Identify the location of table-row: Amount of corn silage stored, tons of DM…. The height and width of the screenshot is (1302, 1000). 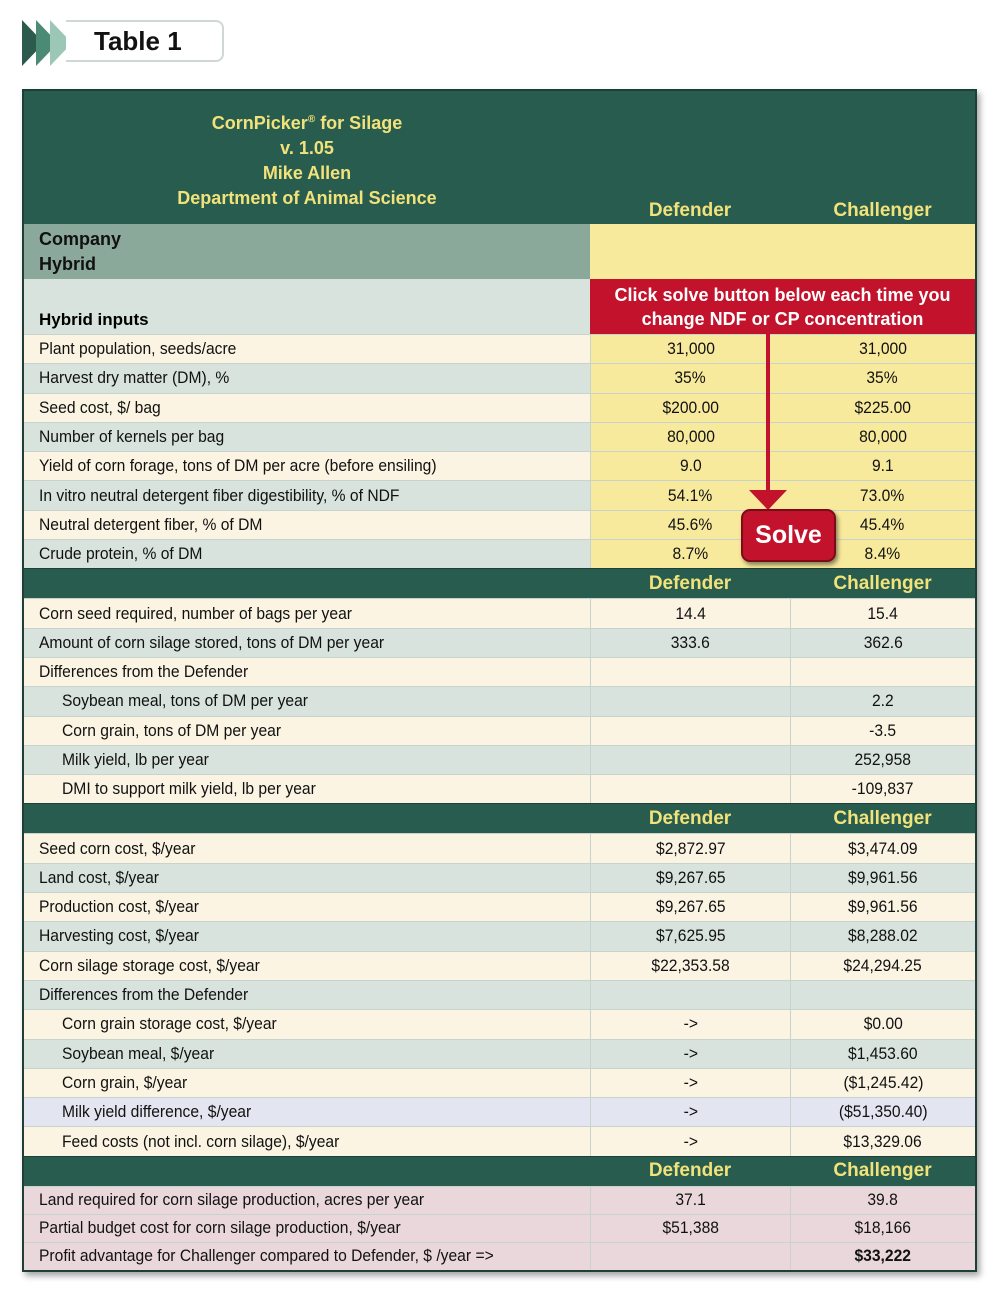
(499, 642).